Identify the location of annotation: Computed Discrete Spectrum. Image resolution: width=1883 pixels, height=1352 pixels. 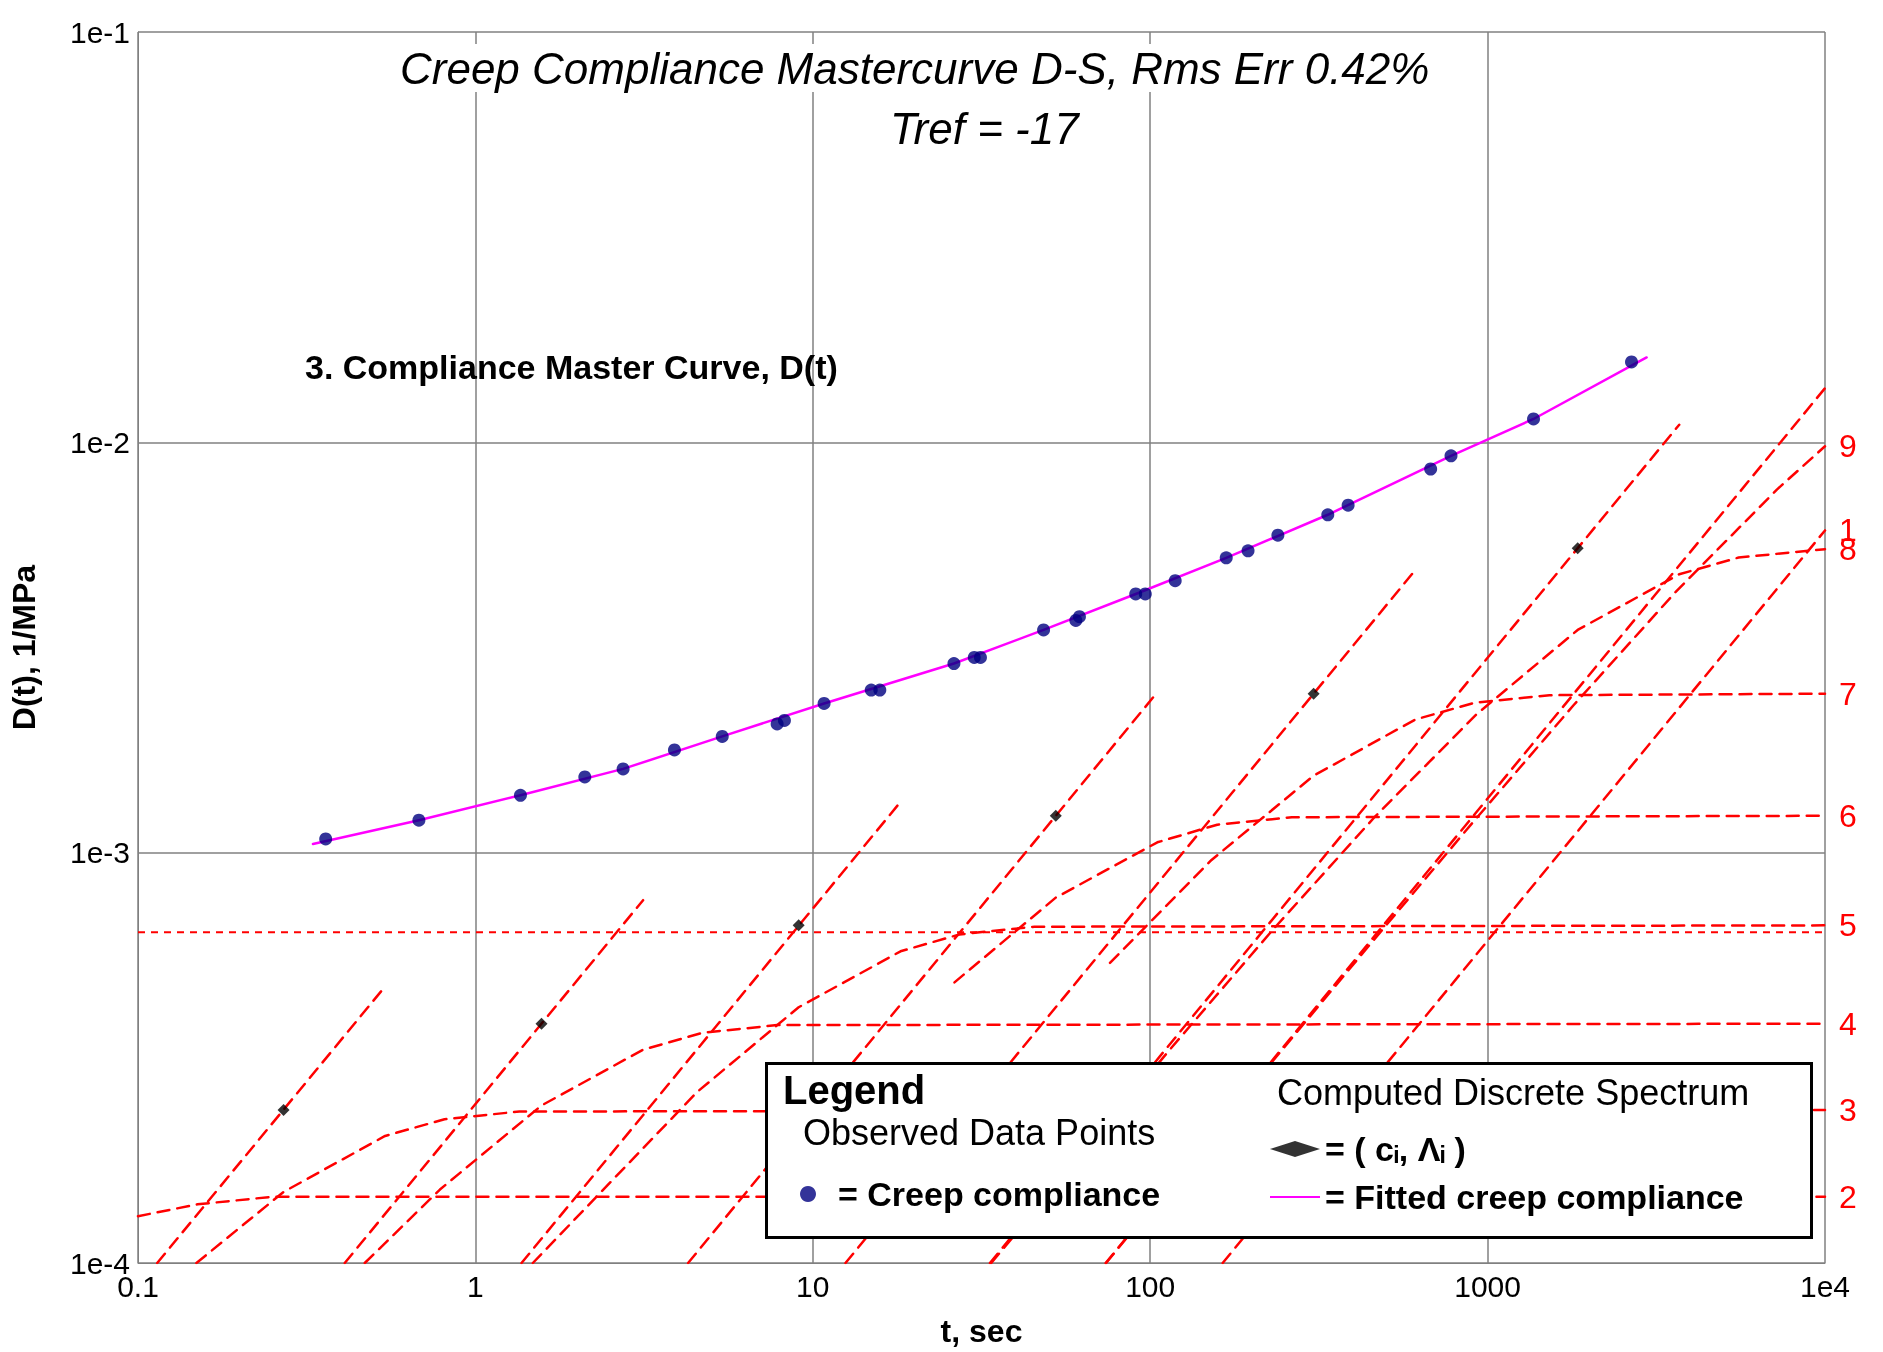
(1513, 1092).